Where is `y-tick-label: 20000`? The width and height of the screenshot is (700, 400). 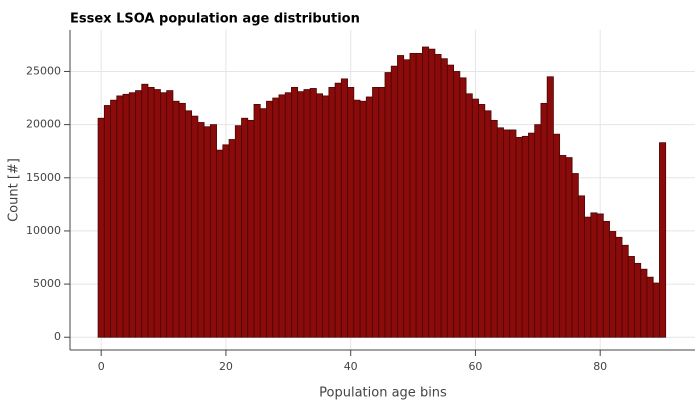
y-tick-label: 20000 is located at coordinates (43, 124).